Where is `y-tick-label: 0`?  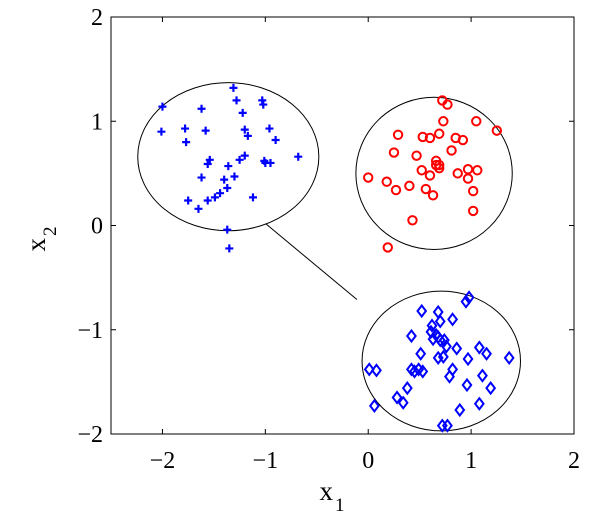 y-tick-label: 0 is located at coordinates (97, 227).